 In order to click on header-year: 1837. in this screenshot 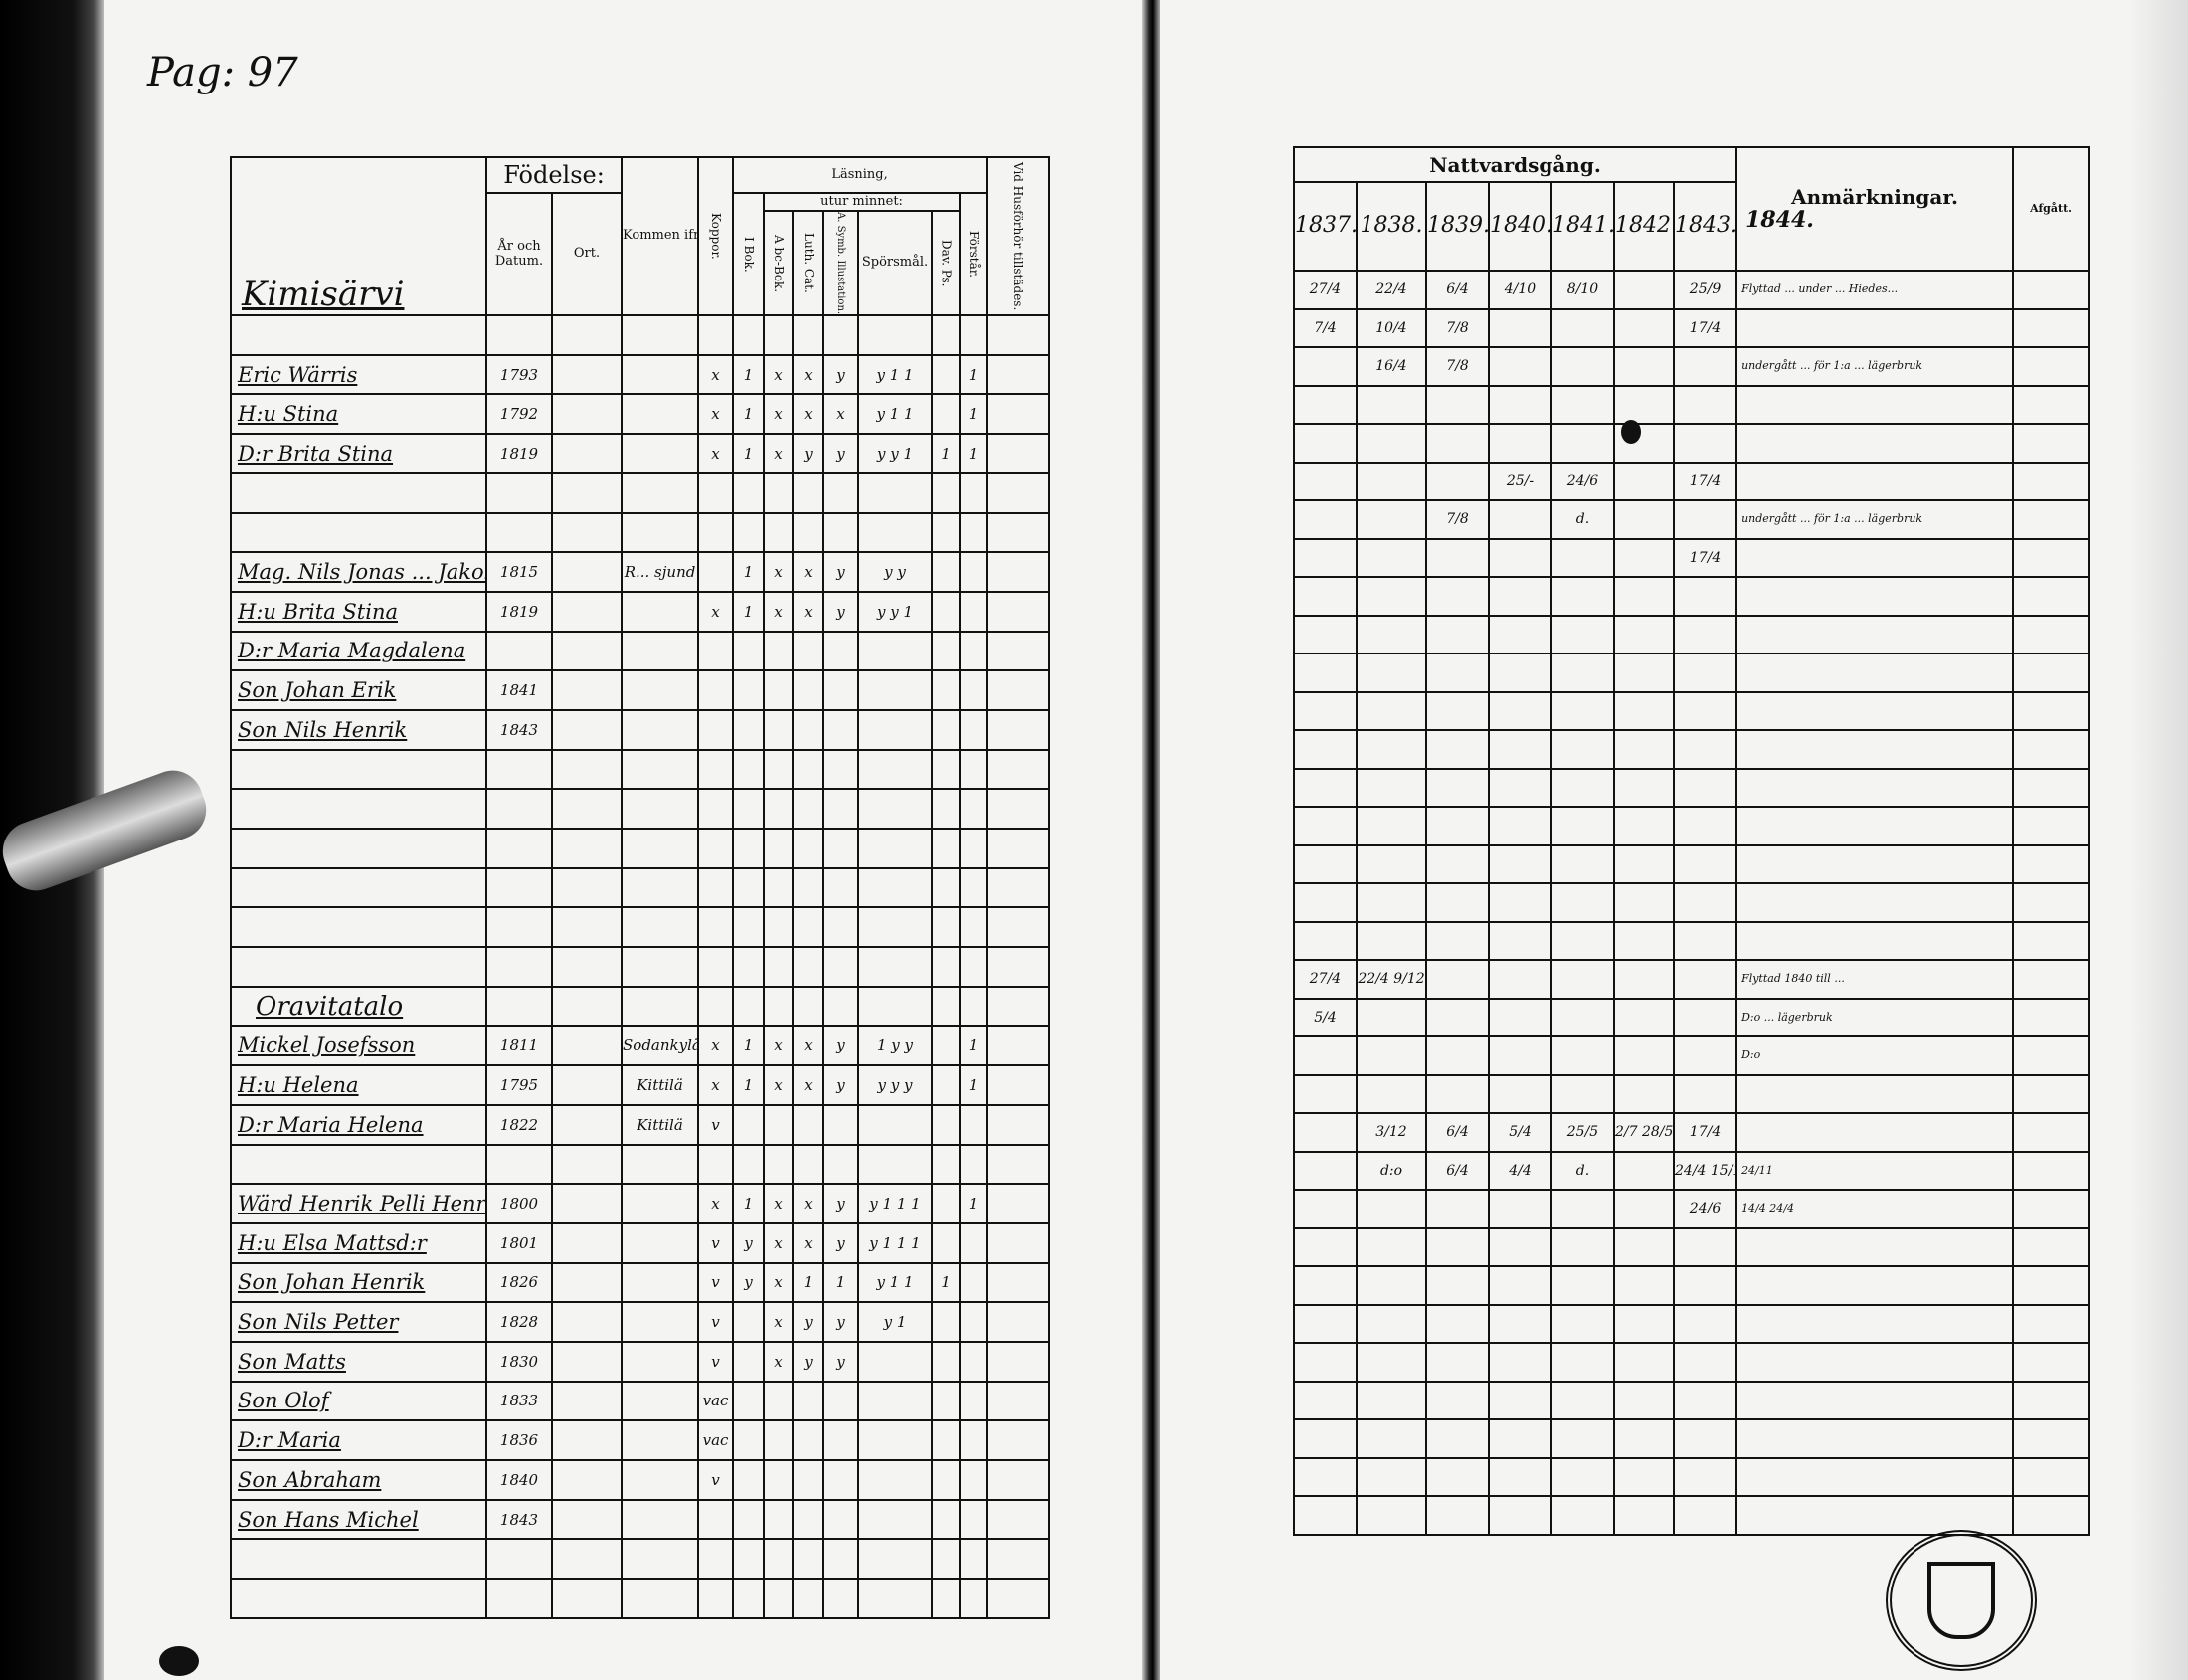, I will do `click(1325, 226)`.